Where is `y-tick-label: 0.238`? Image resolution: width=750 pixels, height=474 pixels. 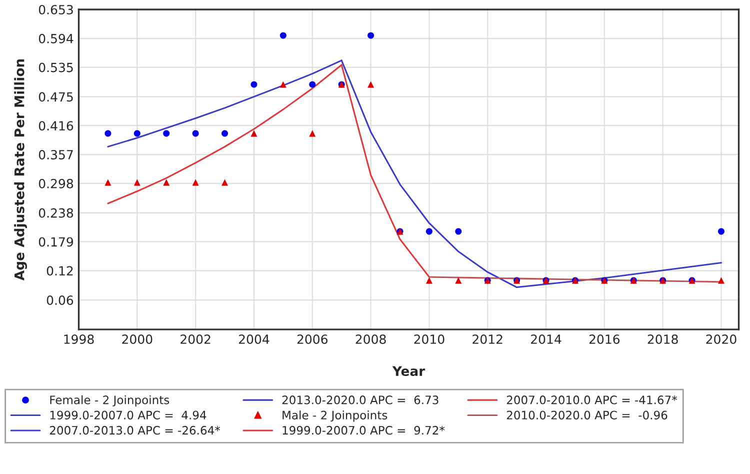
y-tick-label: 0.238 is located at coordinates (56, 213).